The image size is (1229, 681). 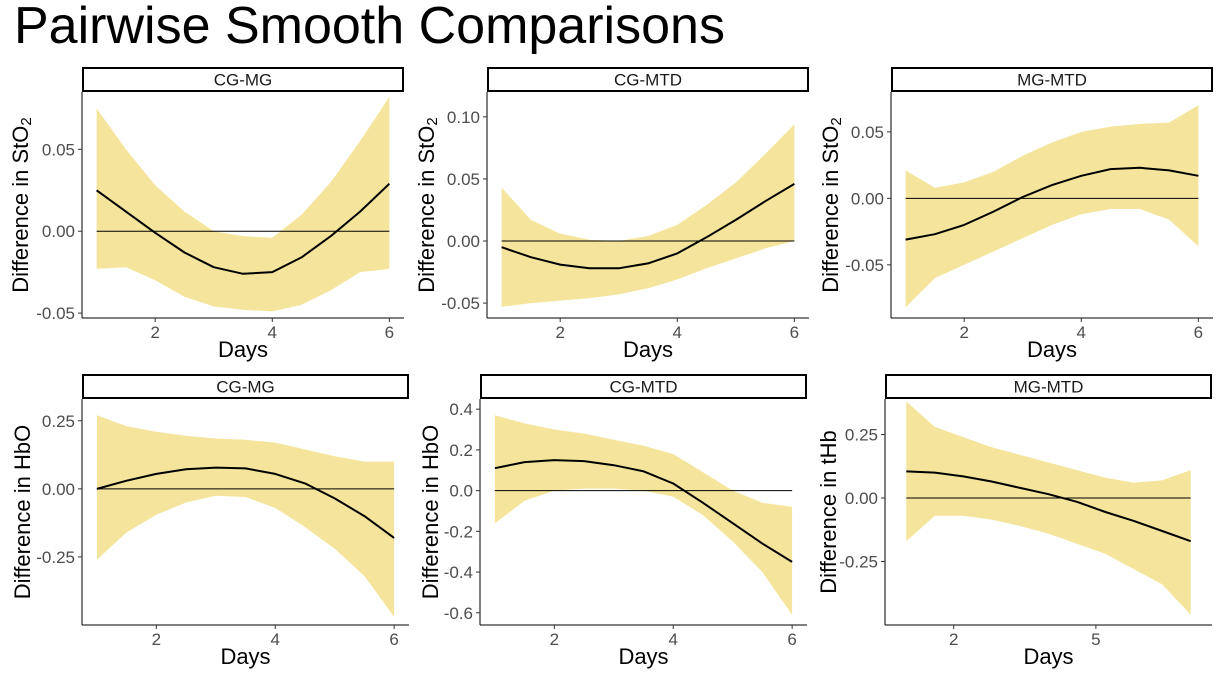 What do you see at coordinates (1095, 639) in the screenshot?
I see `x-tick-label: 5` at bounding box center [1095, 639].